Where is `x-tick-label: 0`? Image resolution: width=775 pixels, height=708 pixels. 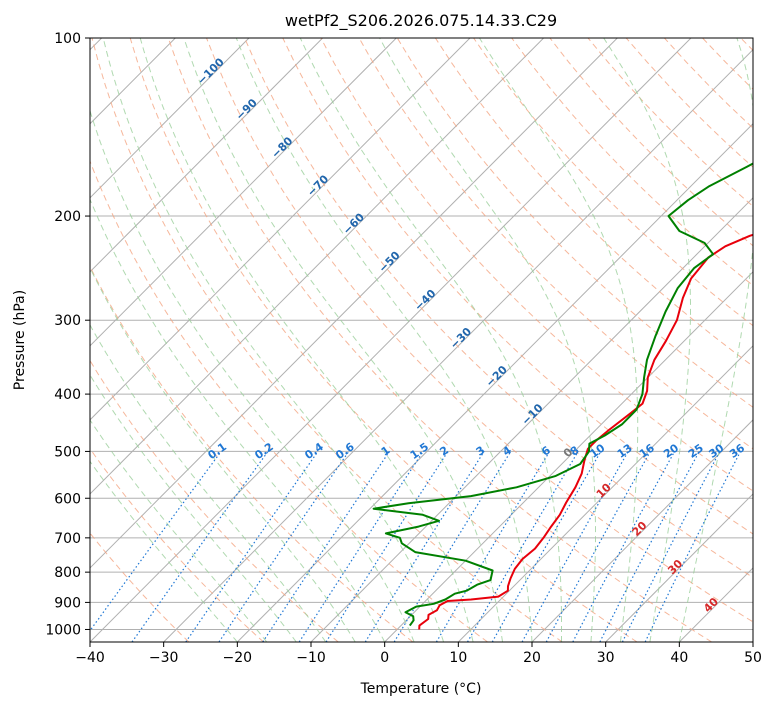 x-tick-label: 0 is located at coordinates (384, 658).